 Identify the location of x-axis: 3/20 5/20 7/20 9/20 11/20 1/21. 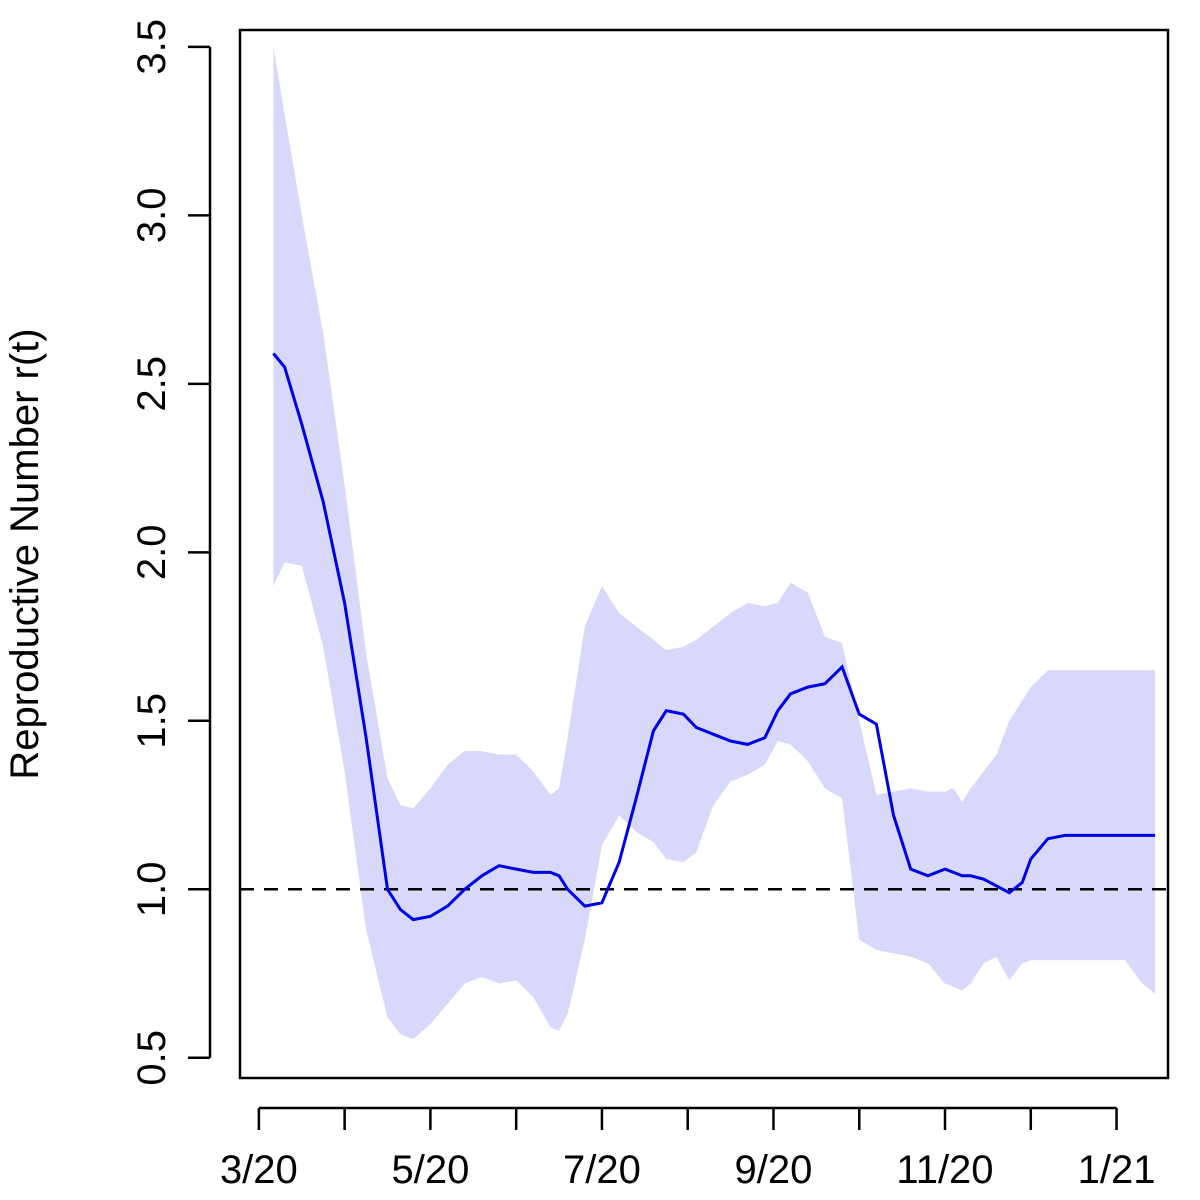
(688, 1149).